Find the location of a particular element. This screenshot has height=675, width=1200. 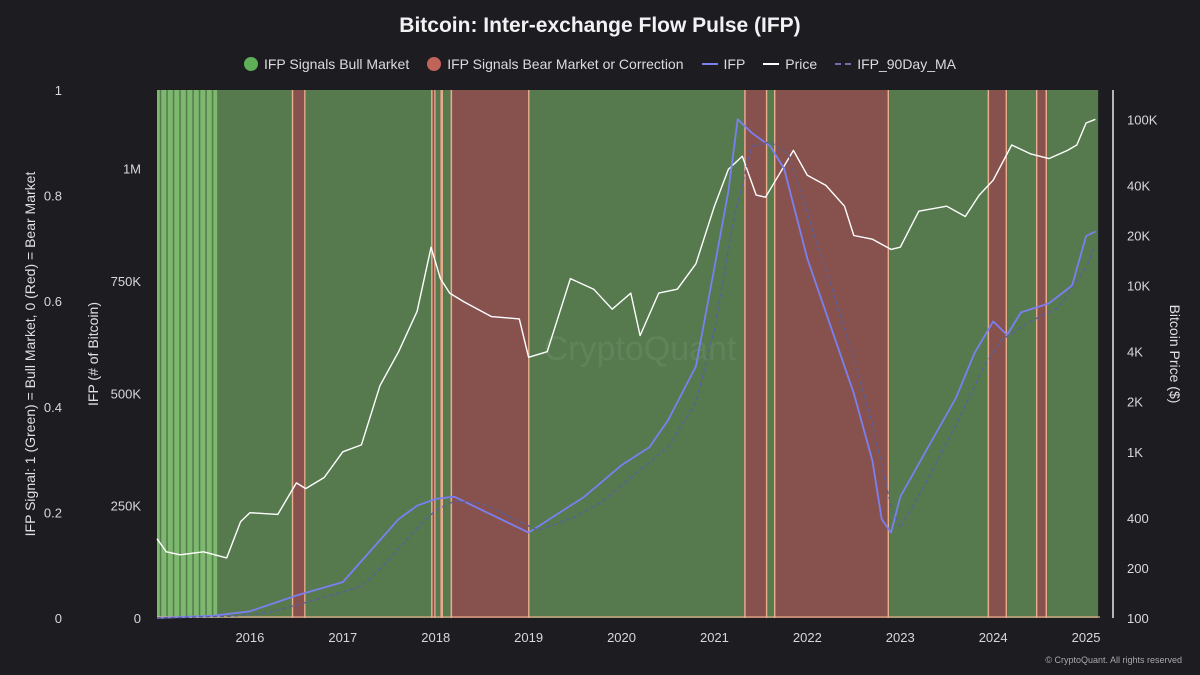

x-tick-label: 2023 is located at coordinates (900, 637).